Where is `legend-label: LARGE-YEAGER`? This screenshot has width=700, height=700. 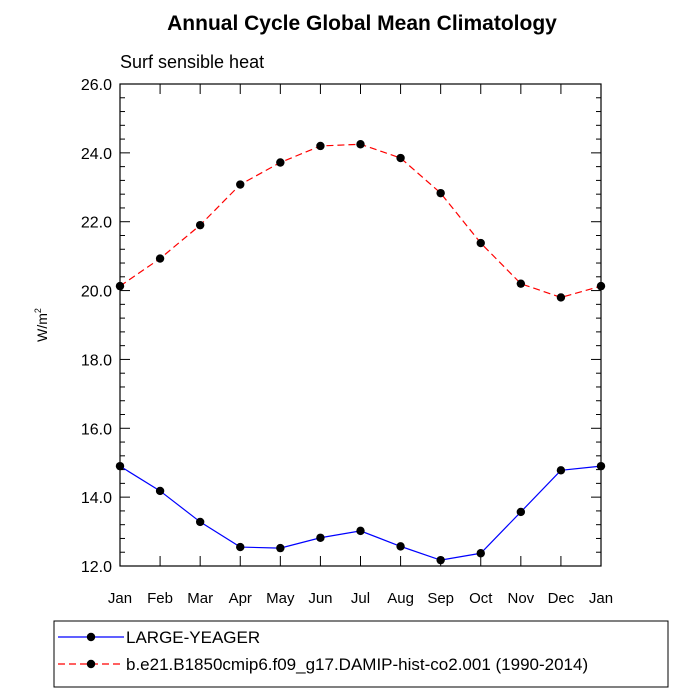 legend-label: LARGE-YEAGER is located at coordinates (193, 637).